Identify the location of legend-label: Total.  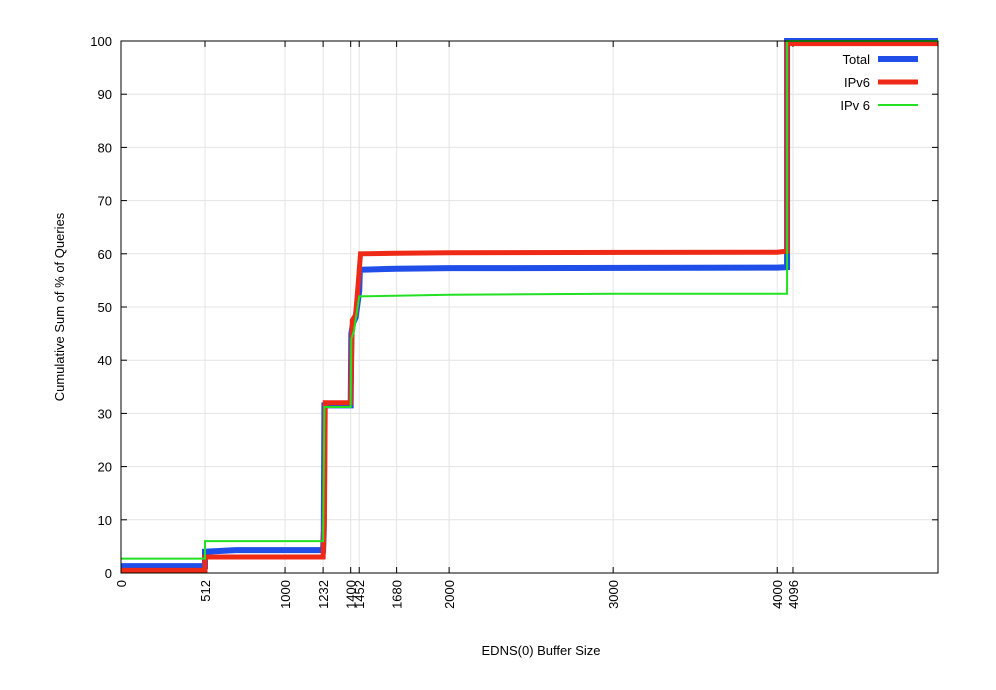
(857, 59).